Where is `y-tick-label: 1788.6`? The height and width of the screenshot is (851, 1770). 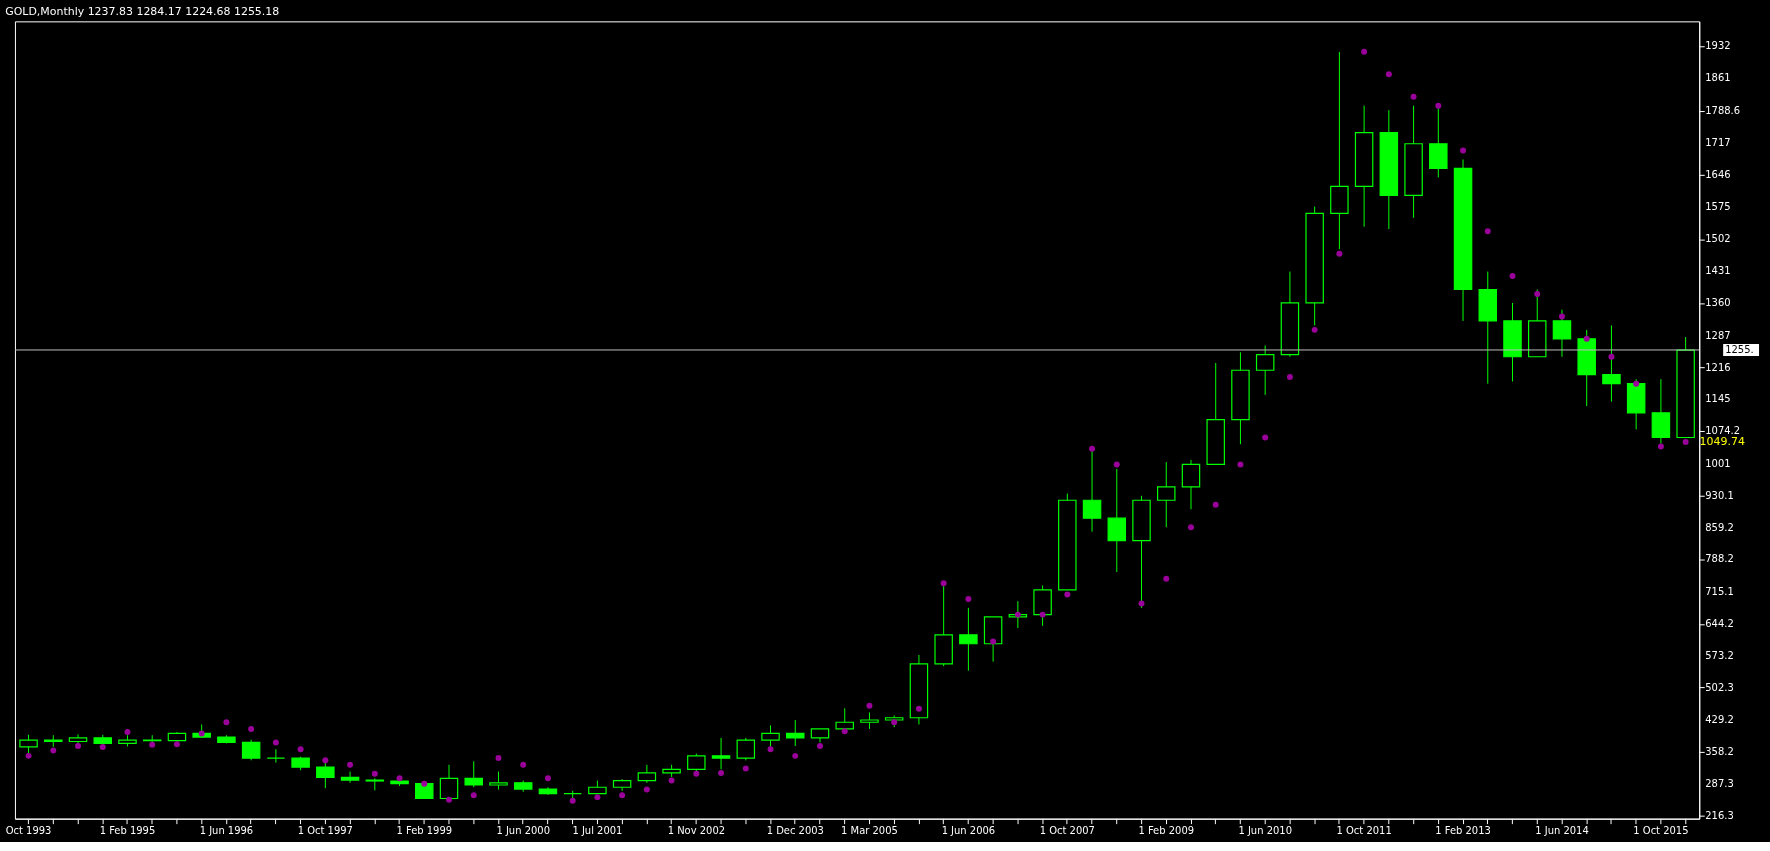 y-tick-label: 1788.6 is located at coordinates (1723, 110).